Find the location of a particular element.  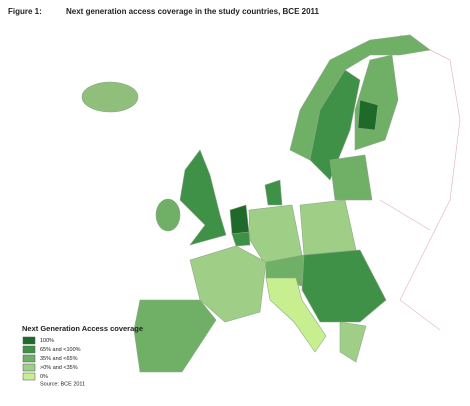

italy is located at coordinates (296, 315).